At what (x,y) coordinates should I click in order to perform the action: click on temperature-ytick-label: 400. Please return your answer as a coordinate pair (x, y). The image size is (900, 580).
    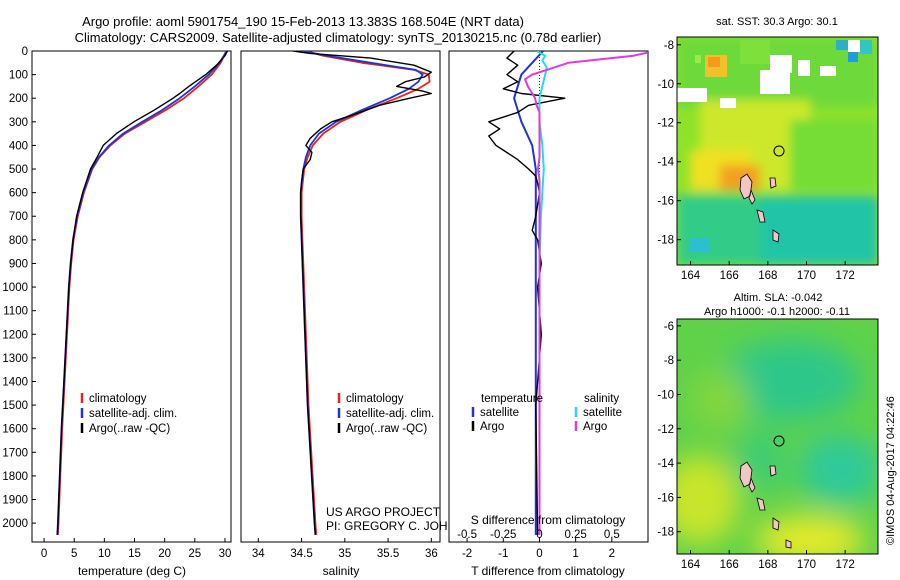
    Looking at the image, I should click on (18, 146).